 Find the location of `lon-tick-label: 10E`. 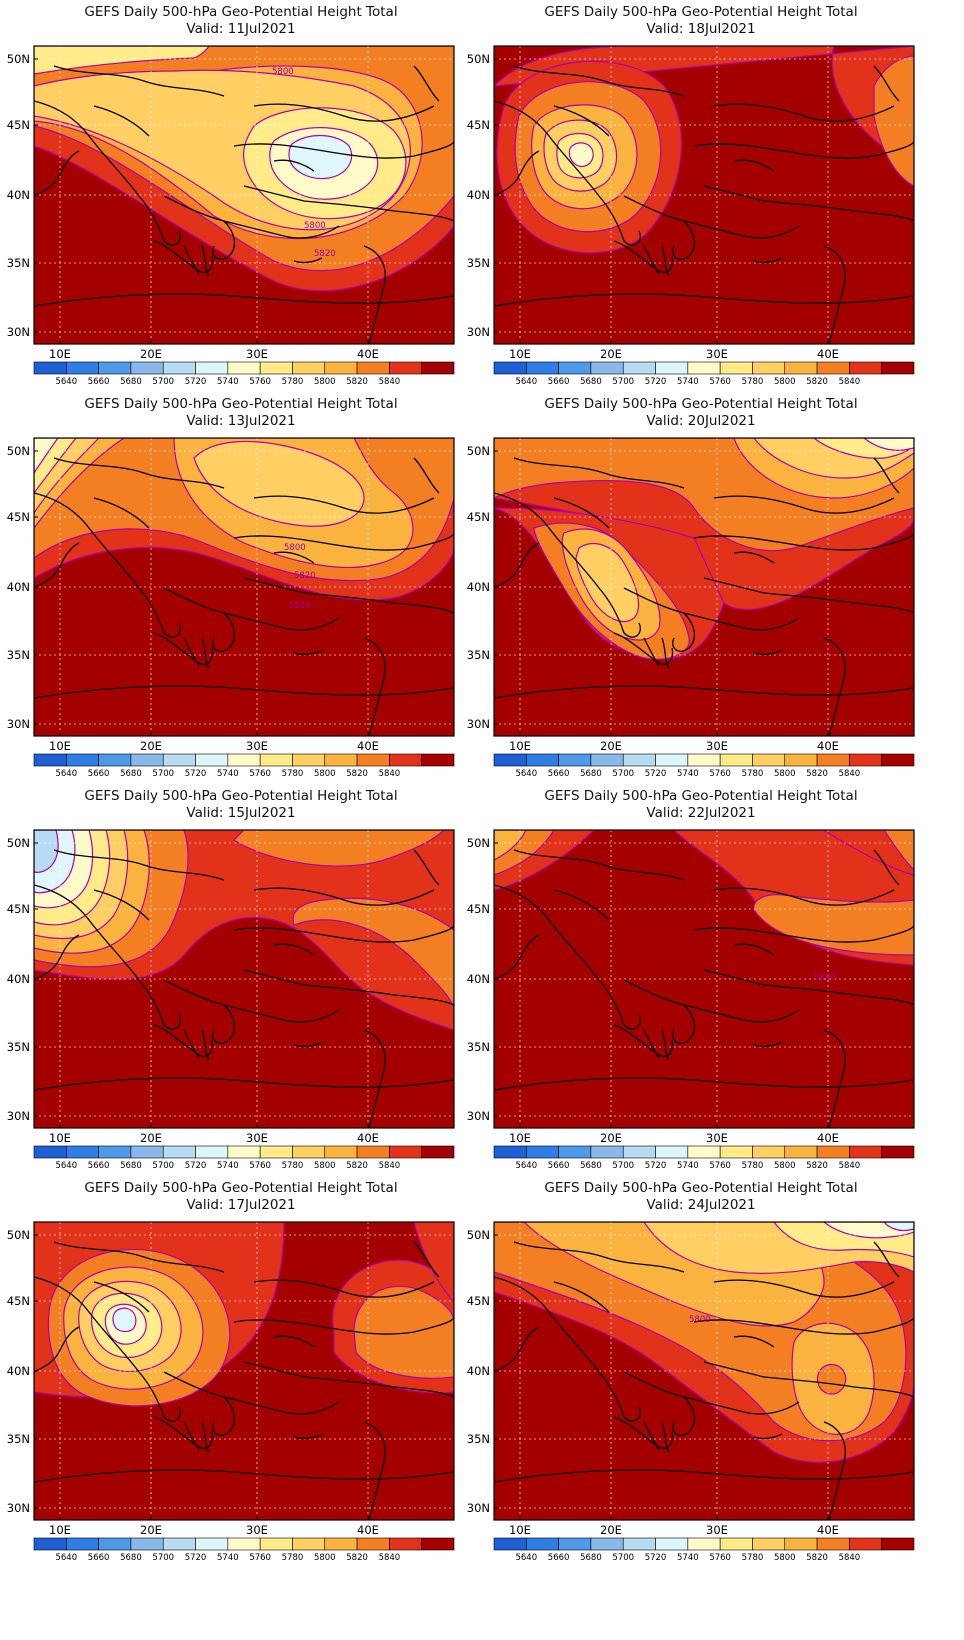

lon-tick-label: 10E is located at coordinates (60, 1530).